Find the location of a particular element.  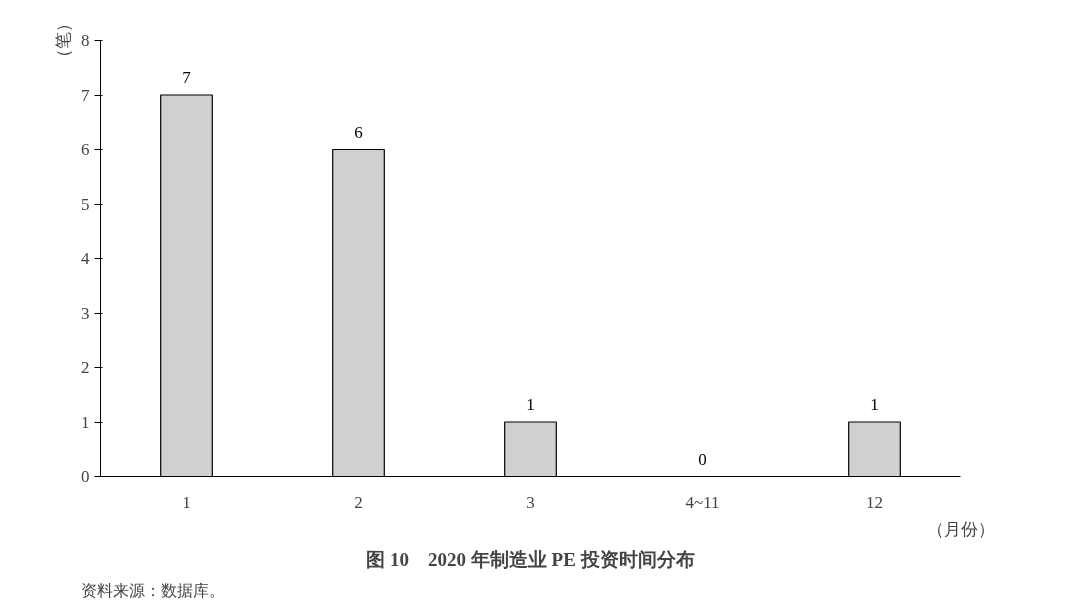

x-tick-label: 1 is located at coordinates (186, 502).